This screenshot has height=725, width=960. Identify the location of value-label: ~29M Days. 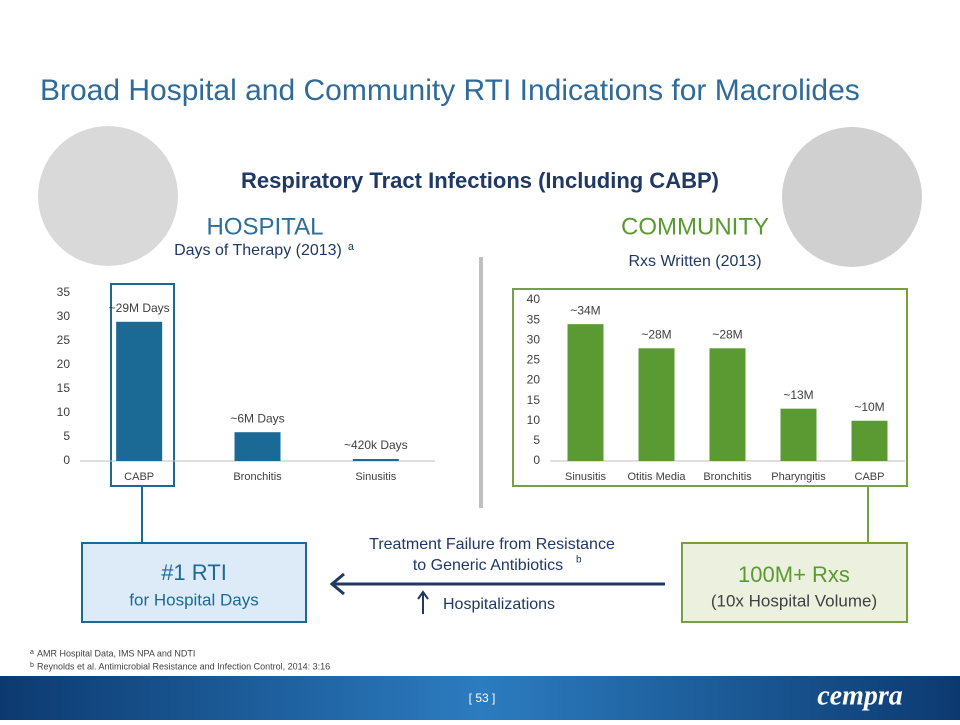
(139, 308).